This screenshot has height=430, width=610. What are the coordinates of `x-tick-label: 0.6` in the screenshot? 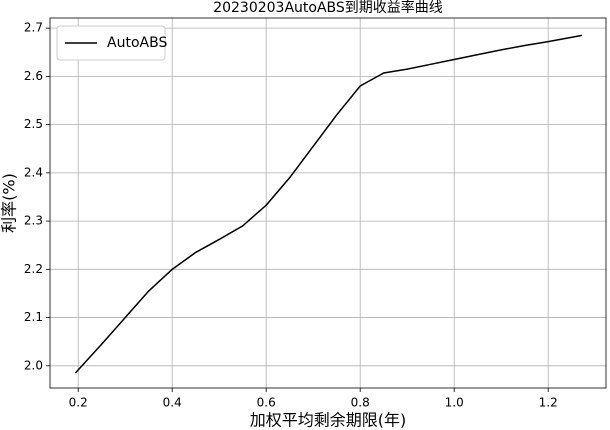 It's located at (266, 403).